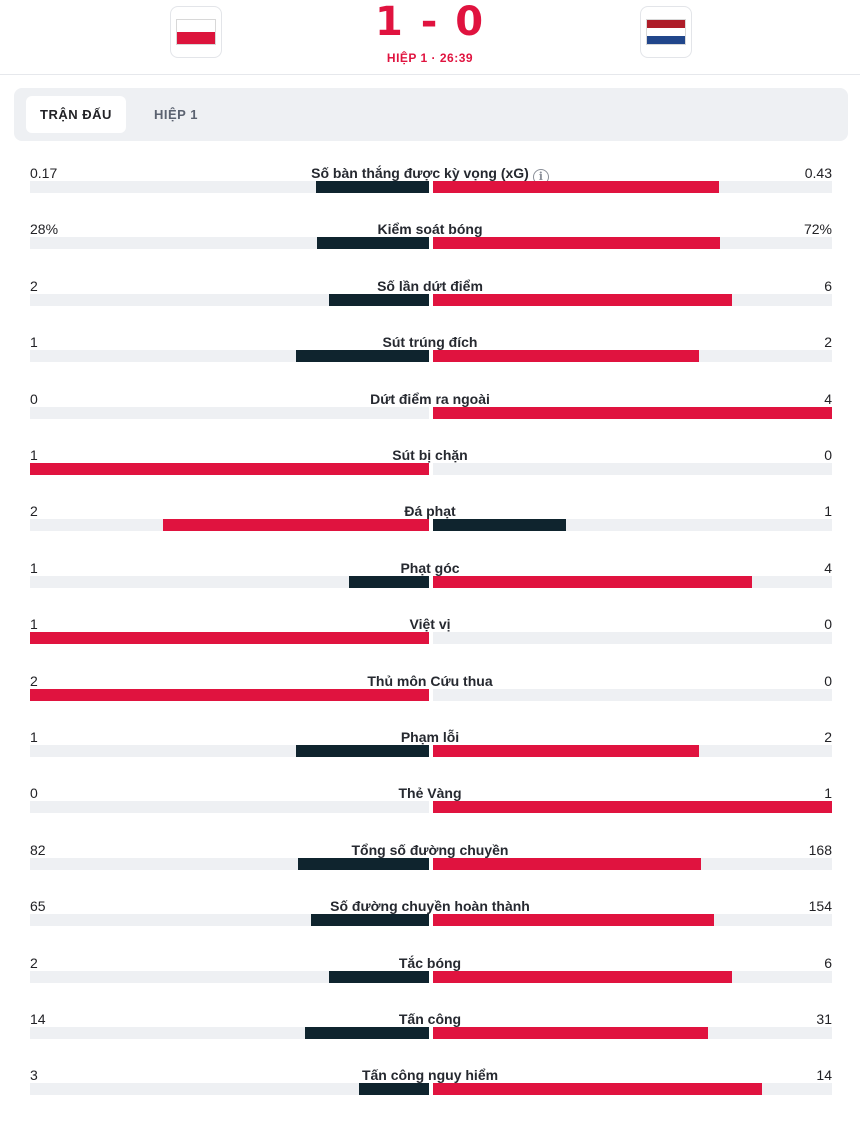 Image resolution: width=860 pixels, height=1122 pixels. I want to click on stat-label-text: Số đường chuyền hoàn thành, so click(430, 906).